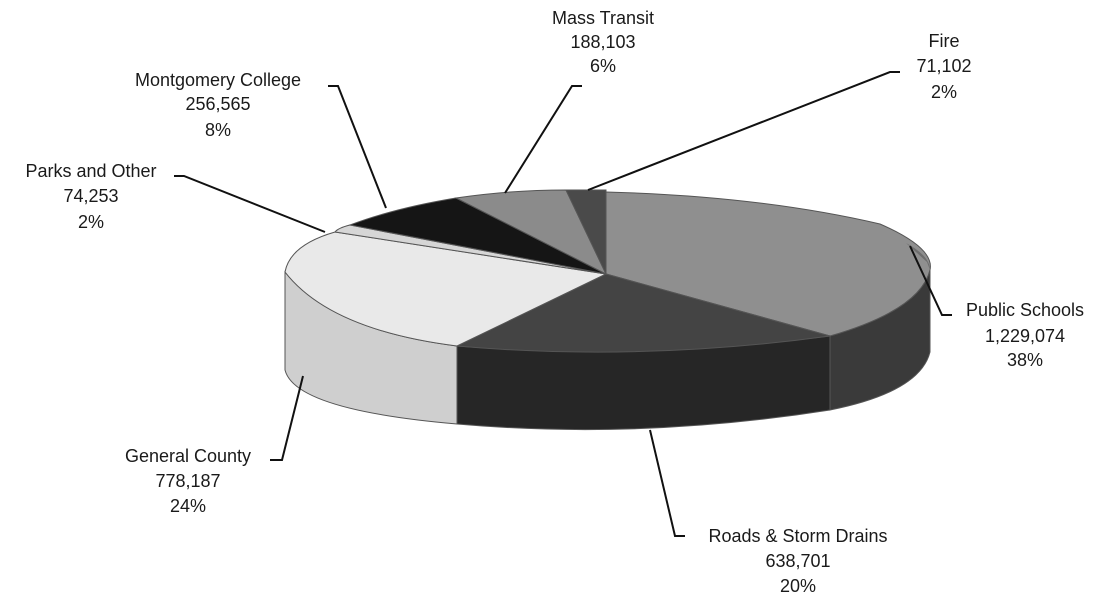 This screenshot has height=600, width=1106. I want to click on label-fire-value: 71,102, so click(943, 66).